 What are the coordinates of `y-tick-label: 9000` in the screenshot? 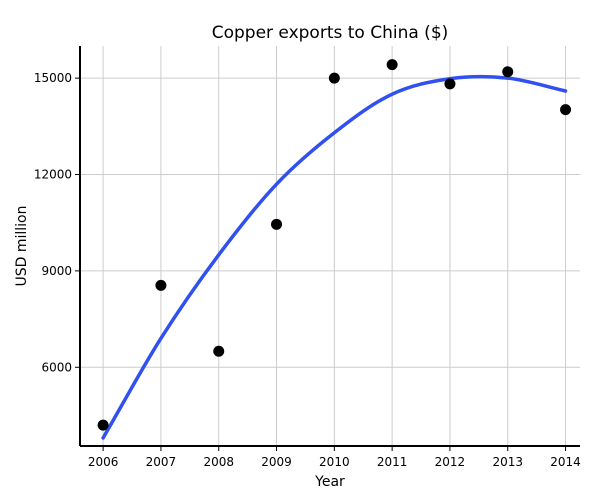 It's located at (56, 271).